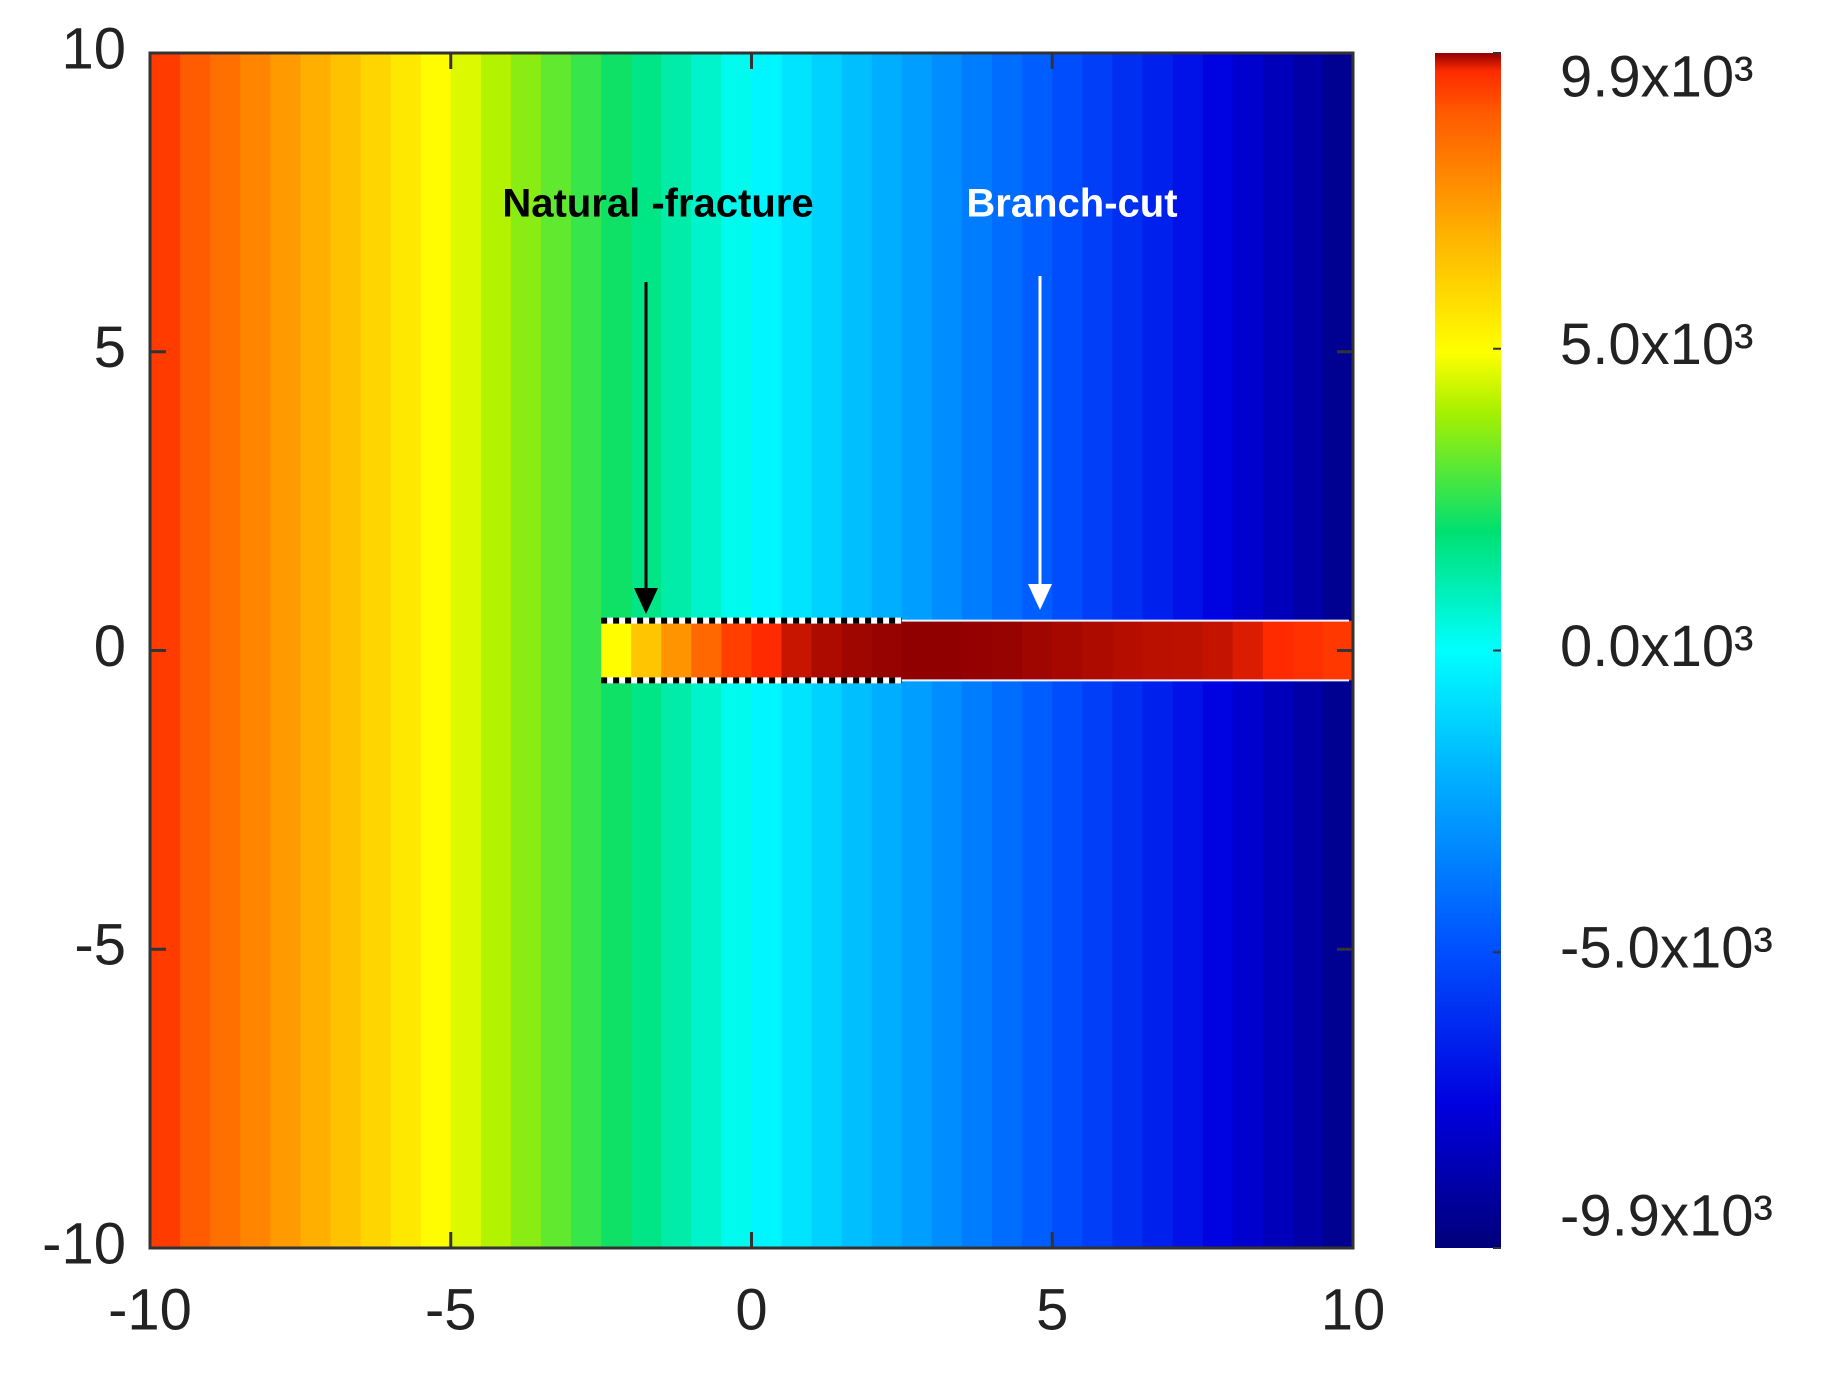 The width and height of the screenshot is (1832, 1381). Describe the element at coordinates (1071, 204) in the screenshot. I see `annotation: Branch-cut` at that location.